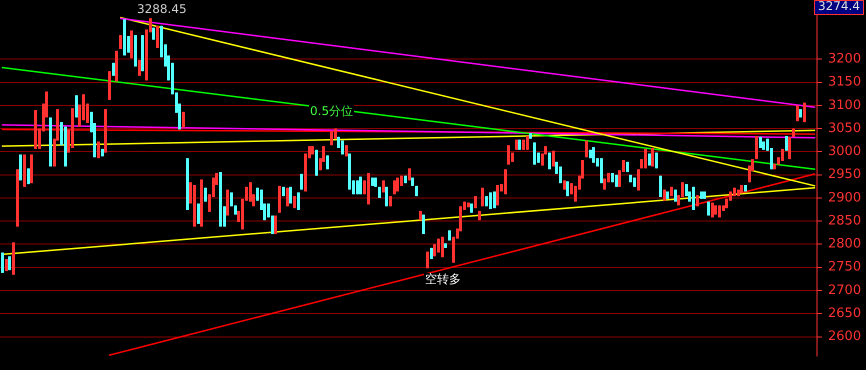 The image size is (866, 370). I want to click on y-tick-label: 2600, so click(845, 336).